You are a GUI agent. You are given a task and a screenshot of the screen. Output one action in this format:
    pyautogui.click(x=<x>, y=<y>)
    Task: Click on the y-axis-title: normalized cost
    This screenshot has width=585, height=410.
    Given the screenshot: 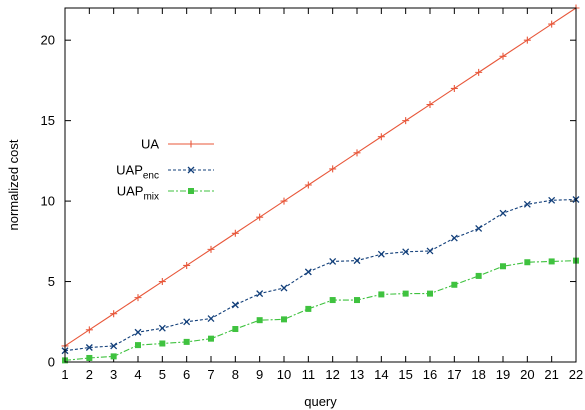 What is the action you would take?
    pyautogui.click(x=13, y=184)
    